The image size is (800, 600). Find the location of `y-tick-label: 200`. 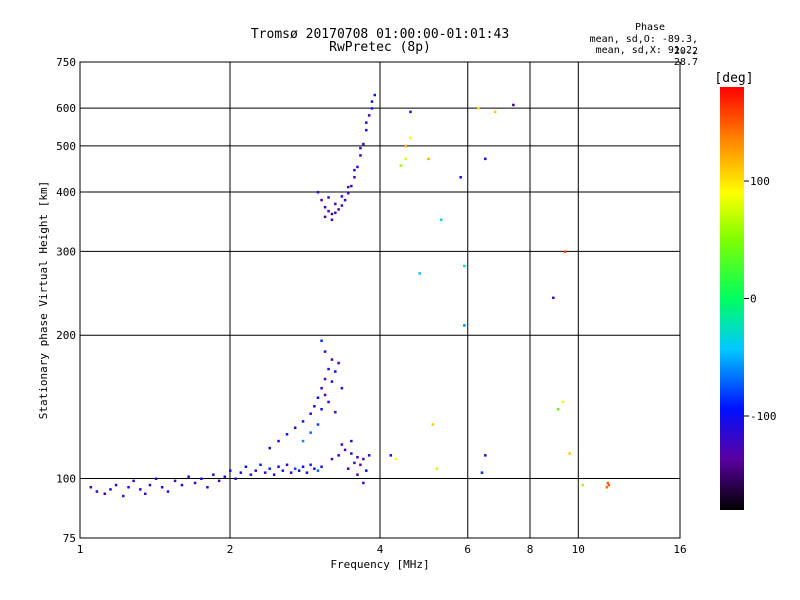

y-tick-label: 200 is located at coordinates (66, 335).